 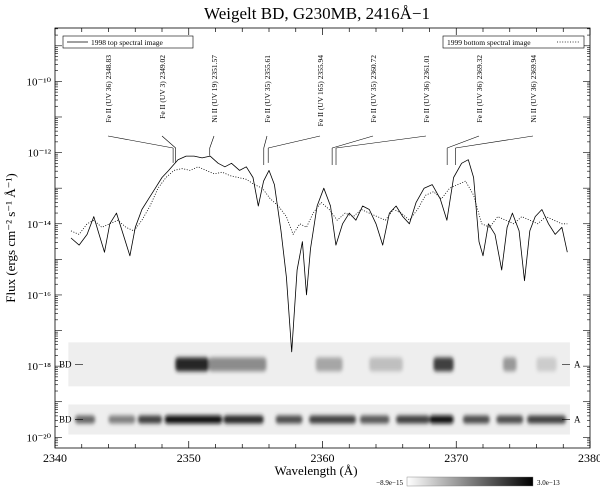 What do you see at coordinates (108, 89) in the screenshot?
I see `line-id-label: Fe II (UV 36) 2348.83` at bounding box center [108, 89].